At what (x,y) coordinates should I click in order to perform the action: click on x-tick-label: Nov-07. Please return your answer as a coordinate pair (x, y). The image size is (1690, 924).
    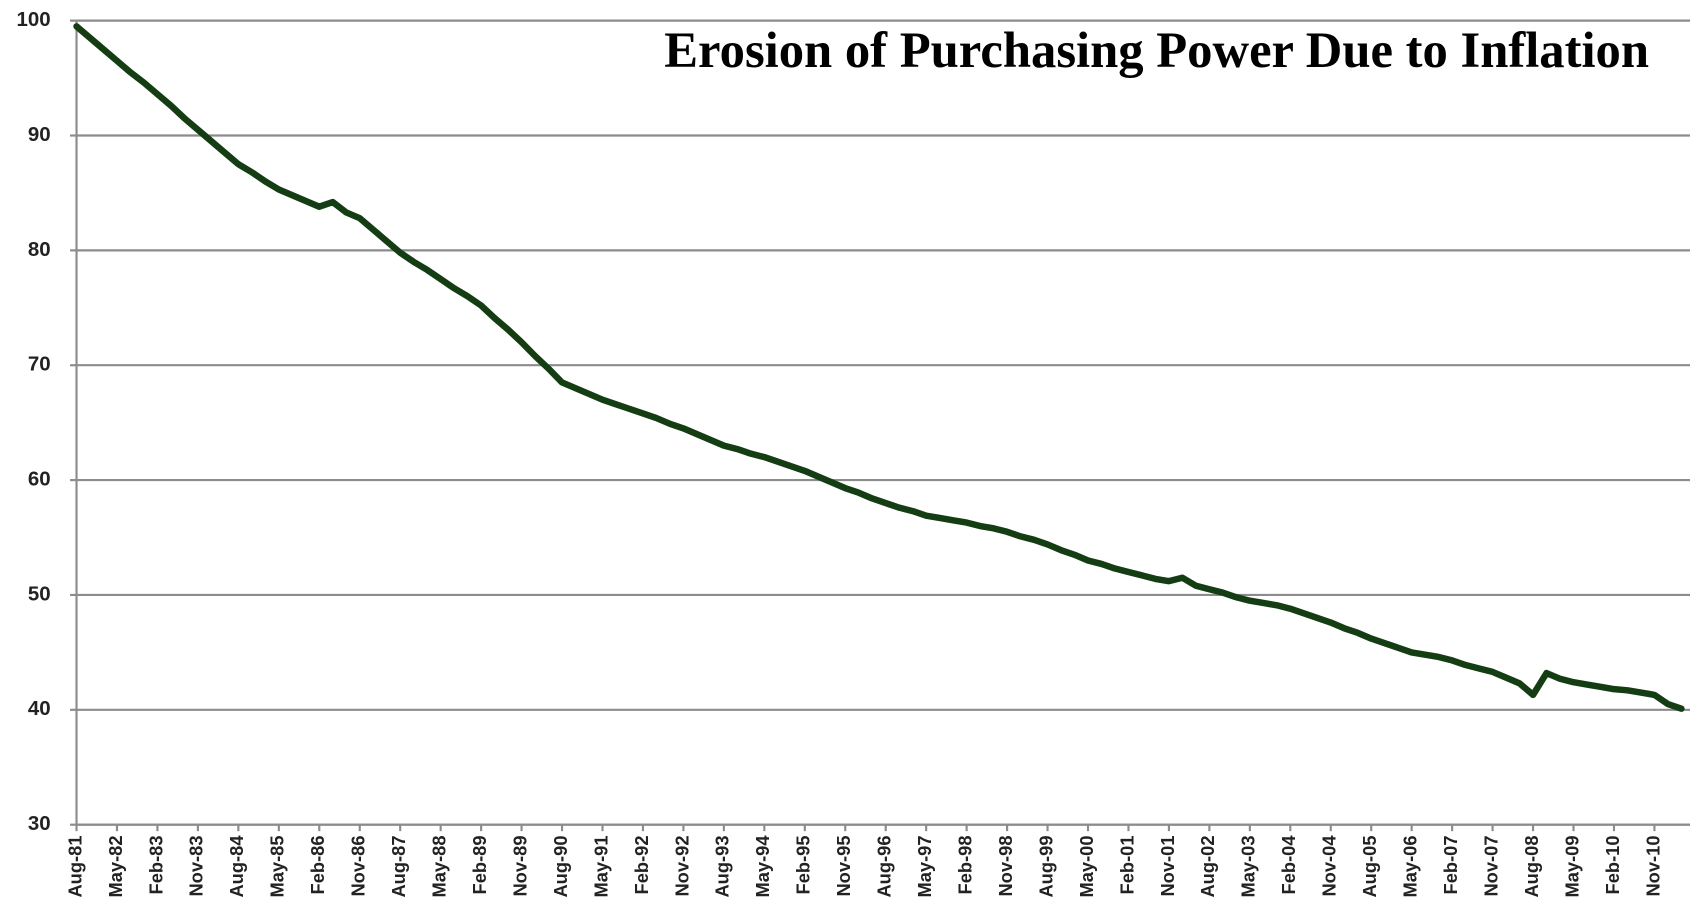
    Looking at the image, I should click on (1490, 865).